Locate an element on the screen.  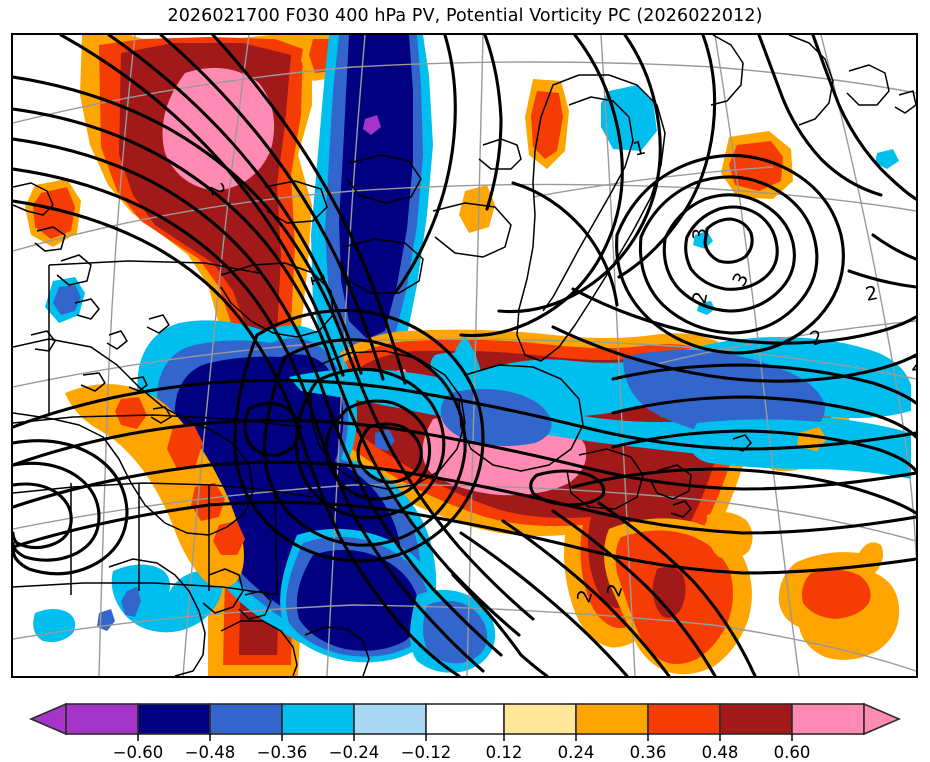
contour-label-2-east-b: 2 is located at coordinates (912, 363).